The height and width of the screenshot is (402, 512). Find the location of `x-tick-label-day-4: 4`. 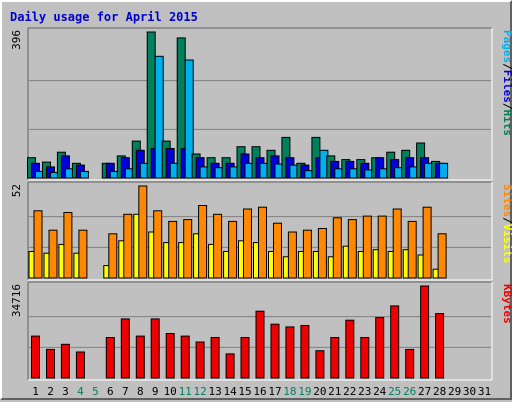

x-tick-label-day-4: 4 is located at coordinates (80, 391).